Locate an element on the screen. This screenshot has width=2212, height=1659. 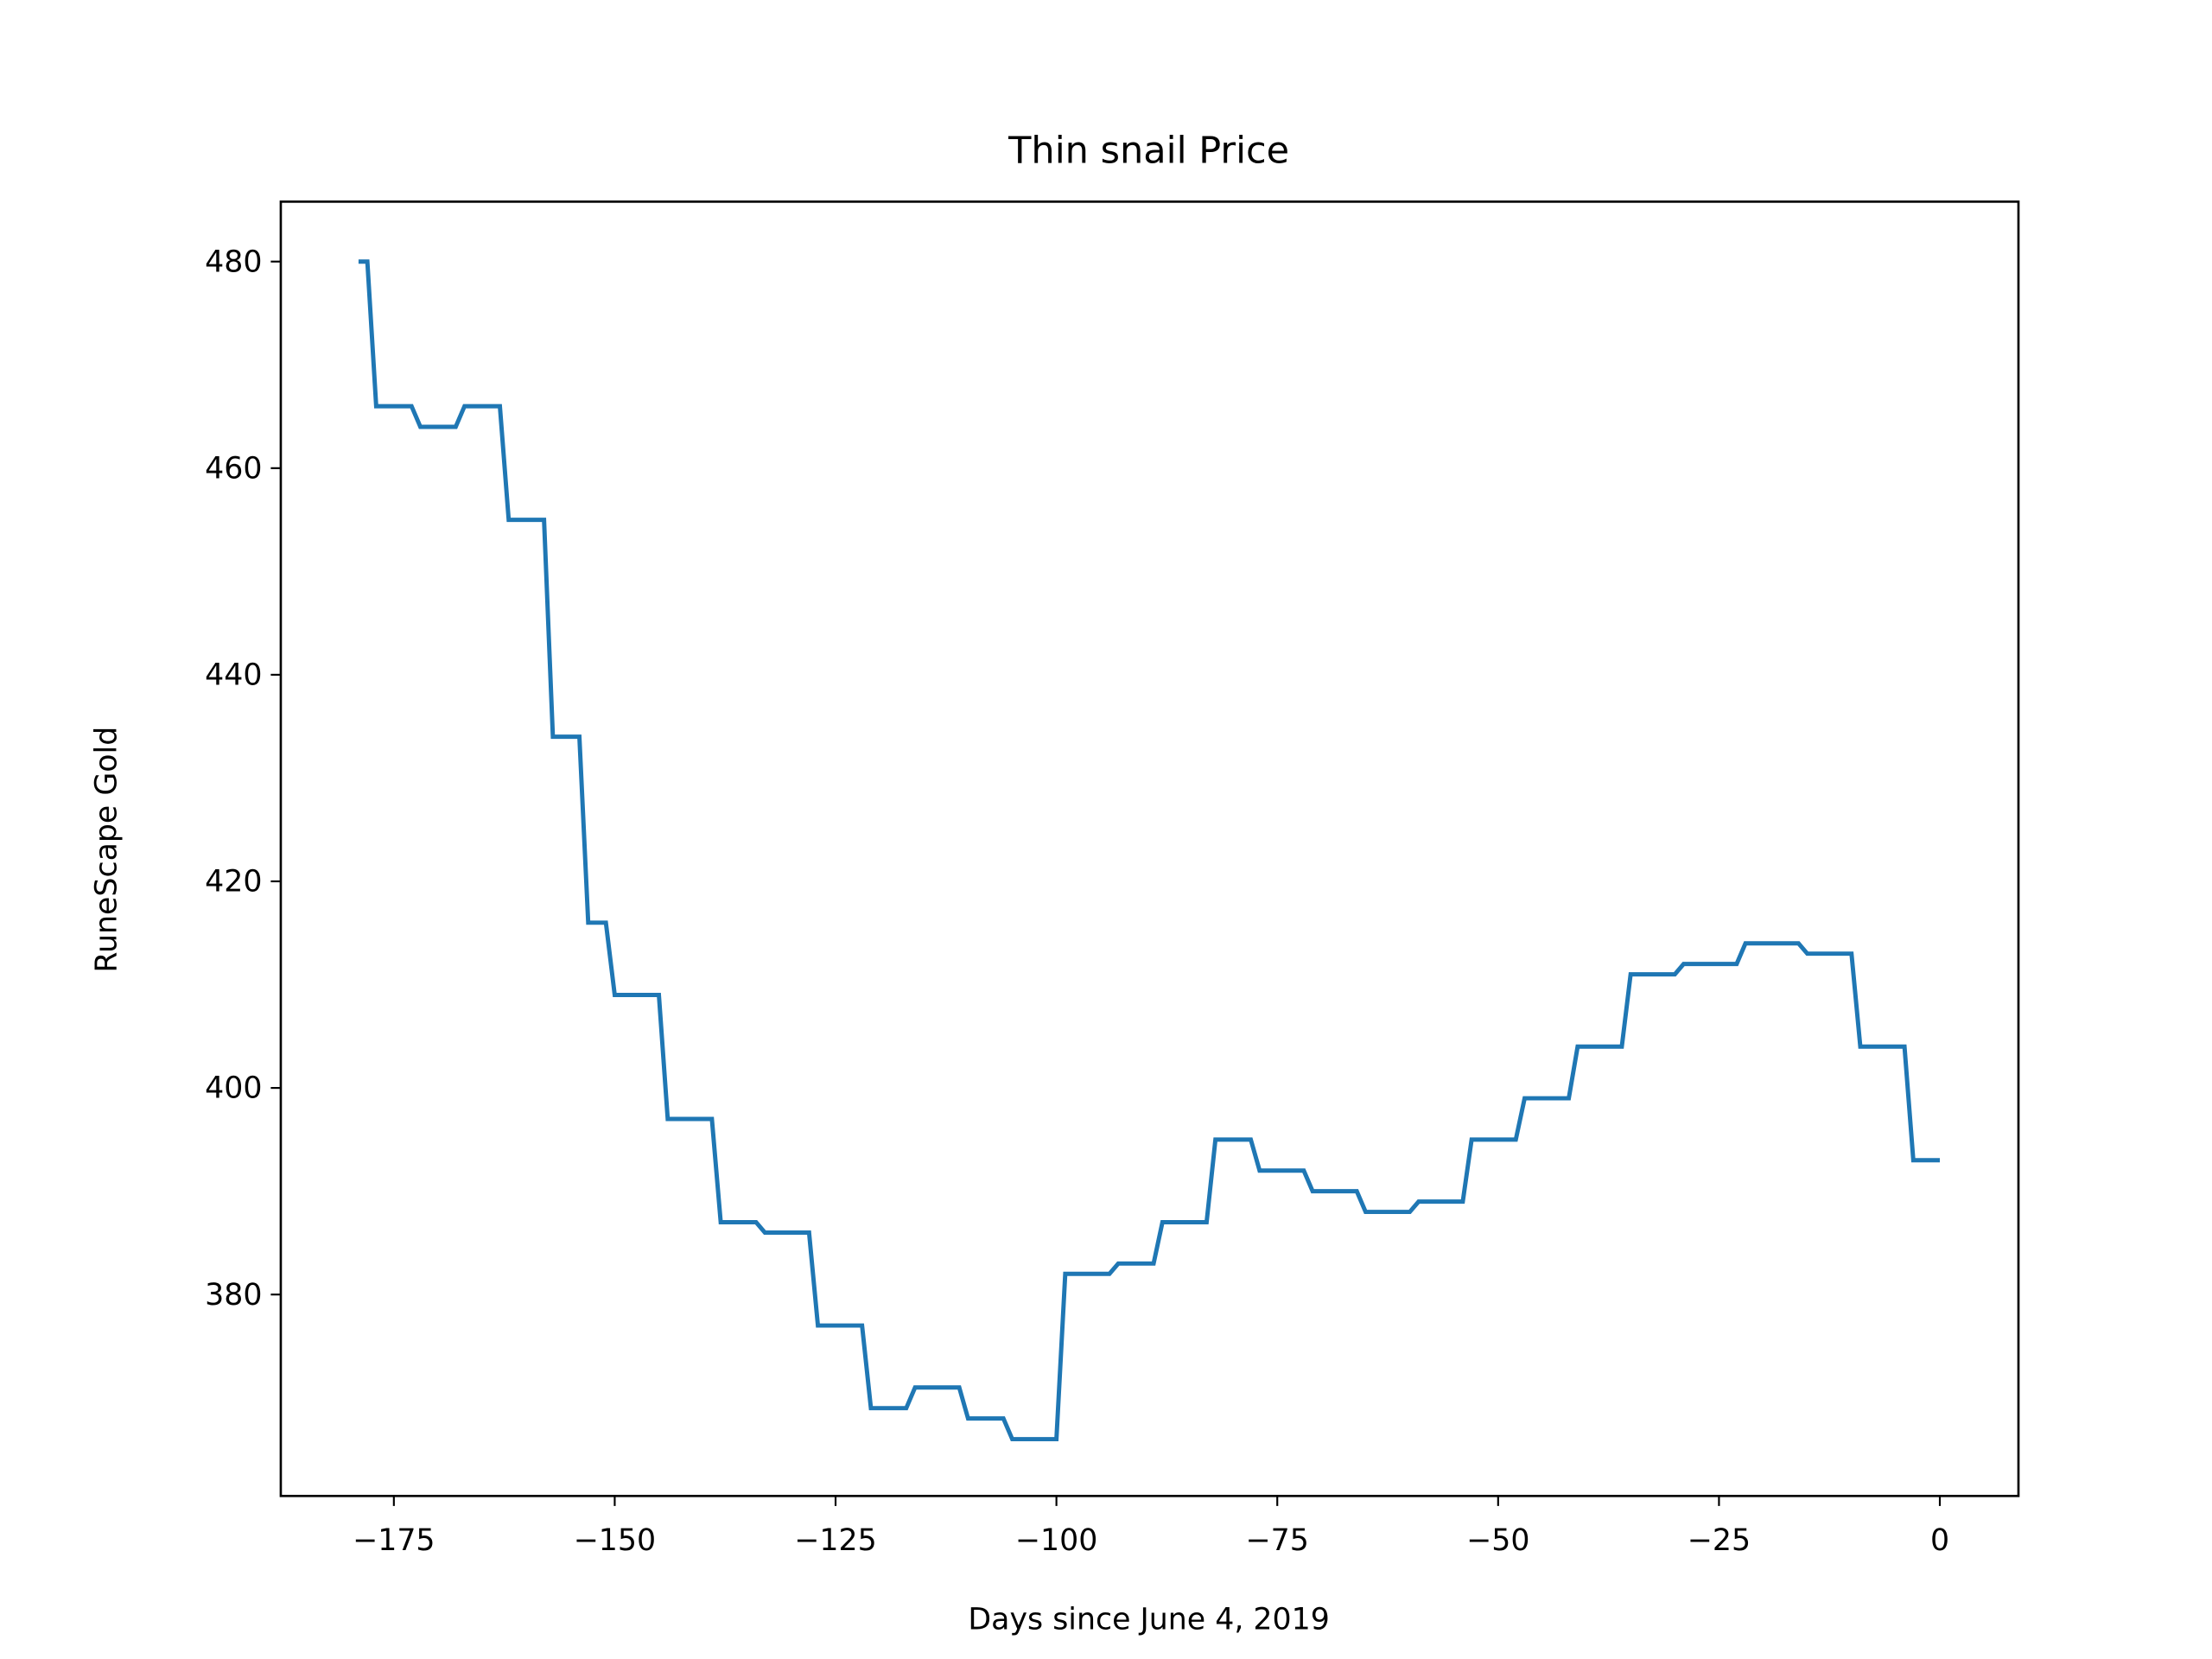
x-tick-label: −100 is located at coordinates (1056, 1540).